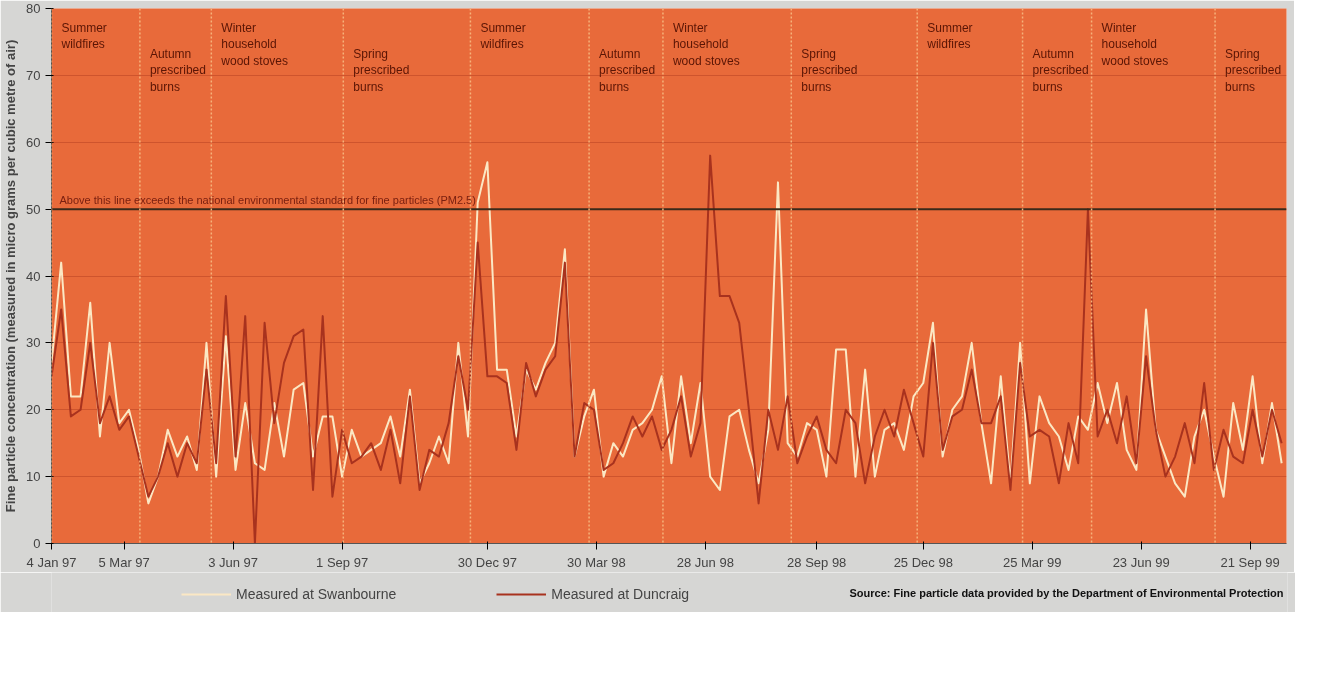  Describe the element at coordinates (487, 562) in the screenshot. I see `x-tick-label: 30 Dec 97` at that location.